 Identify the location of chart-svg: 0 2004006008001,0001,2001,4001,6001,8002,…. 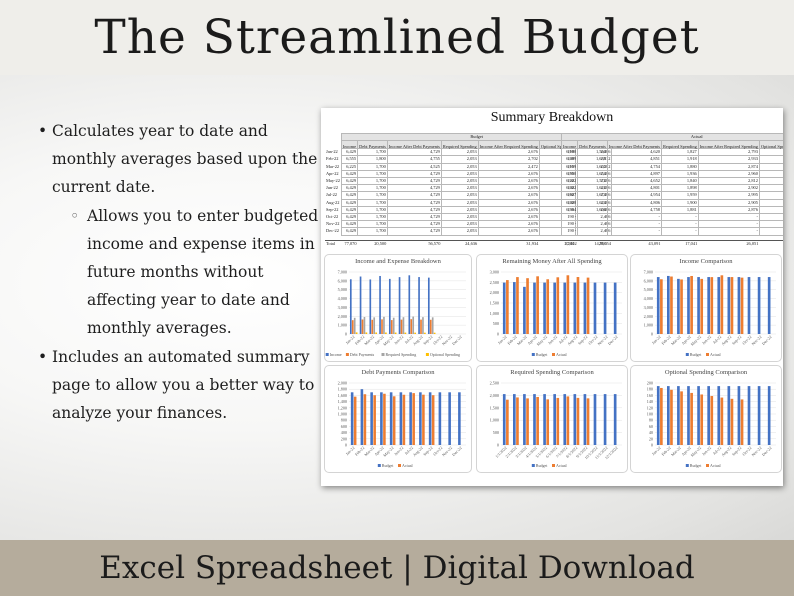
(402, 424).